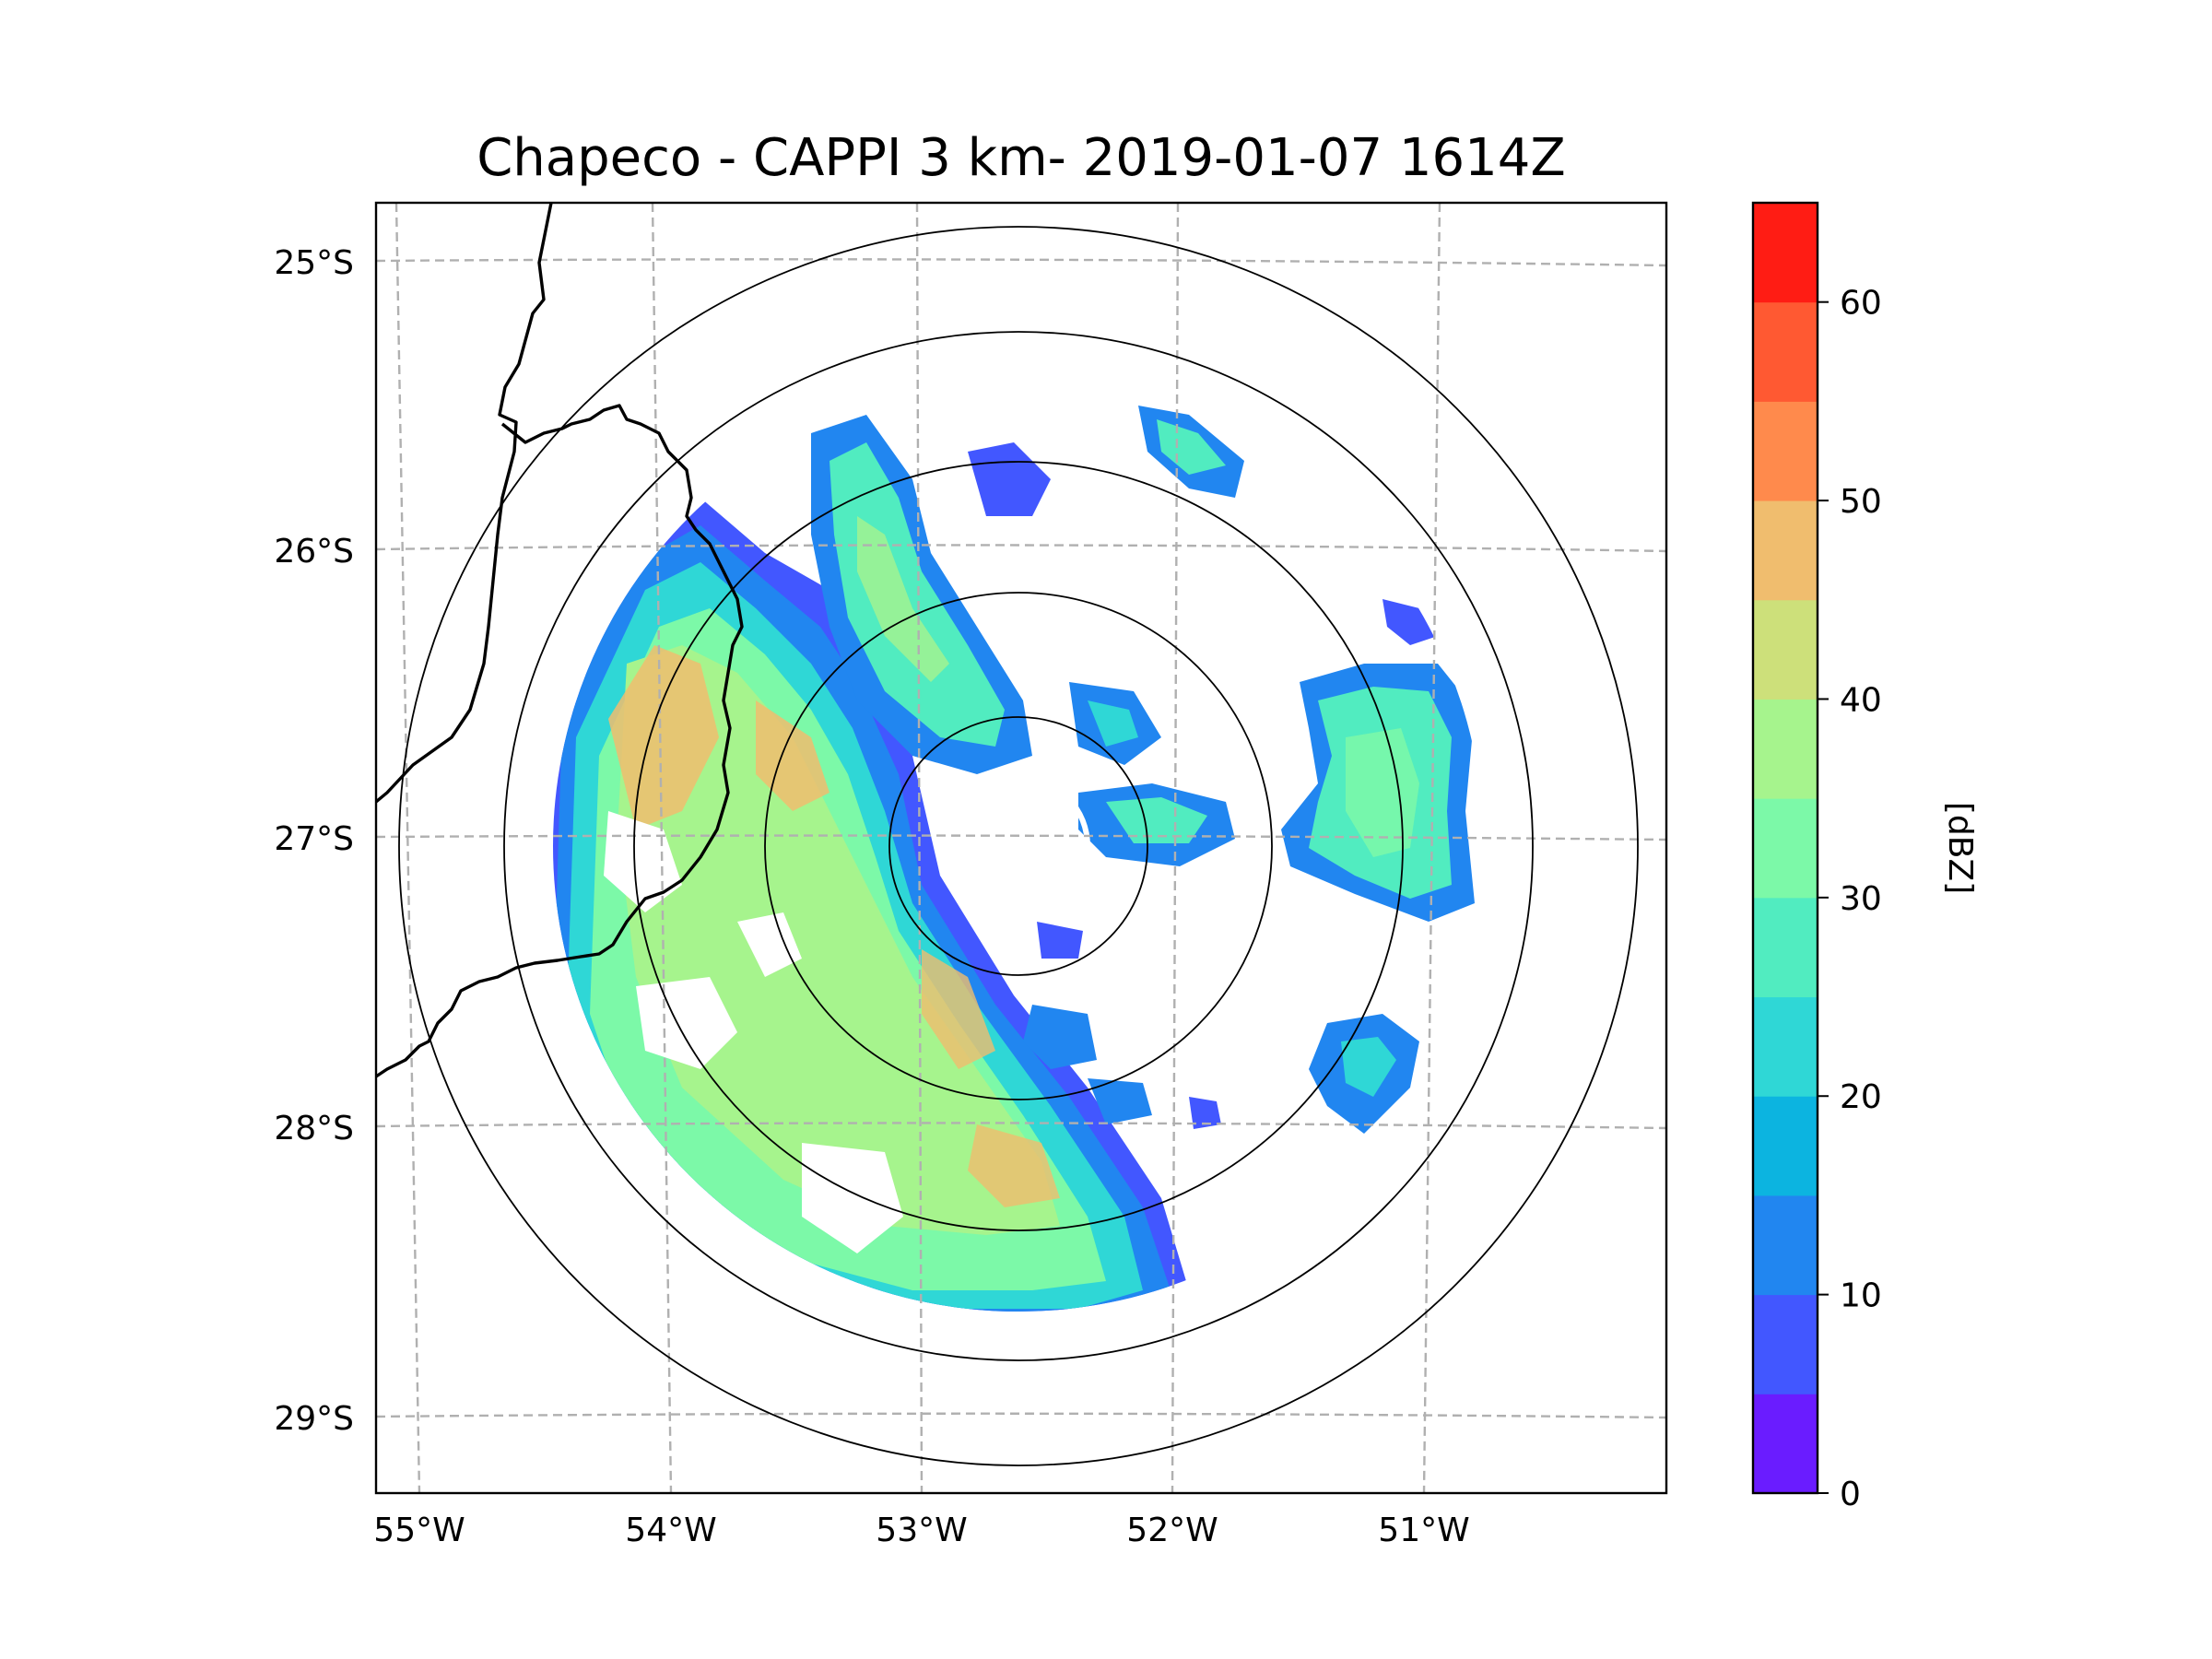 The width and height of the screenshot is (2212, 1659). I want to click on colorbar-tick-label-20: 20, so click(1861, 1097).